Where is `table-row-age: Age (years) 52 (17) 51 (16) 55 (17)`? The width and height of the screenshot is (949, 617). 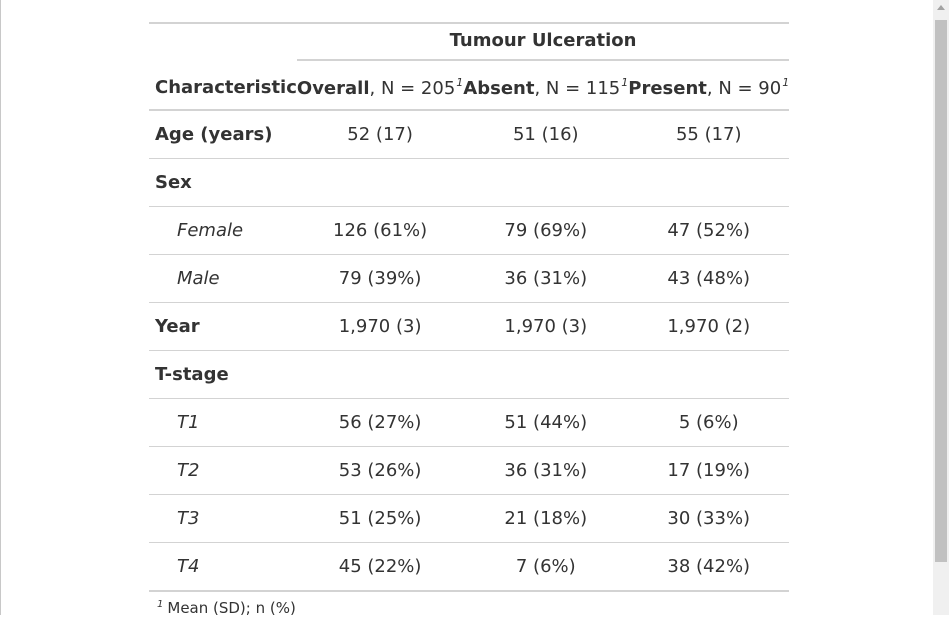
table-row-age: Age (years) 52 (17) 51 (16) 55 (17) is located at coordinates (469, 134).